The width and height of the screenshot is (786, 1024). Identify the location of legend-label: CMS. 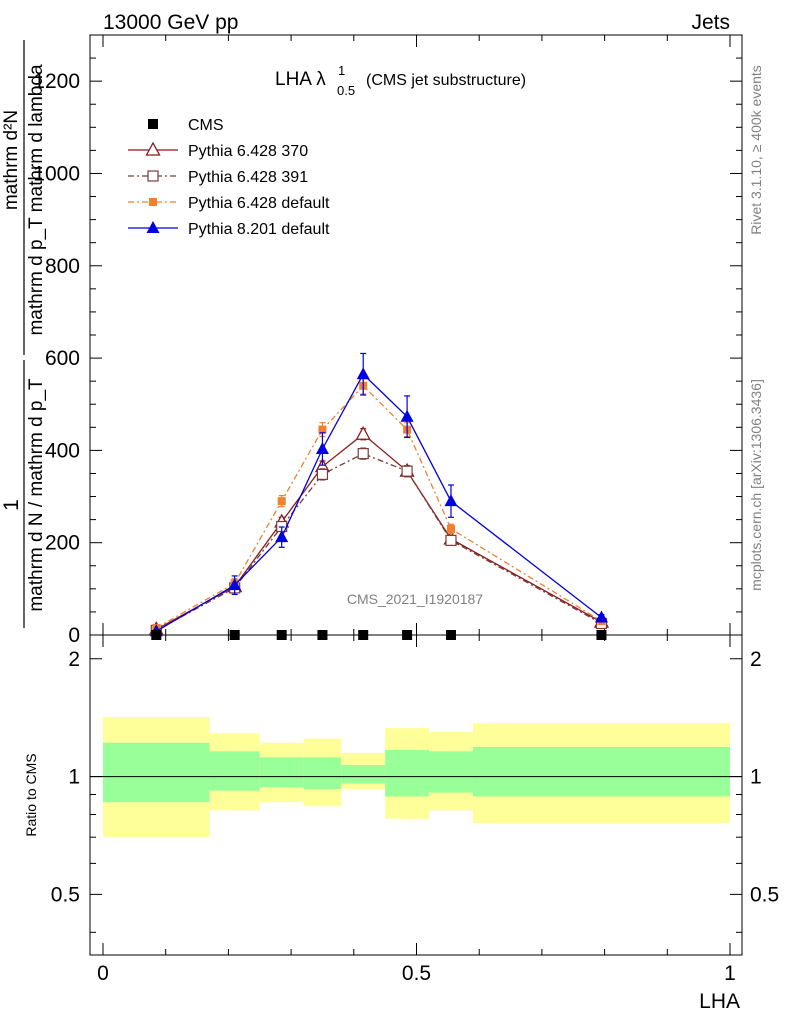
(206, 125).